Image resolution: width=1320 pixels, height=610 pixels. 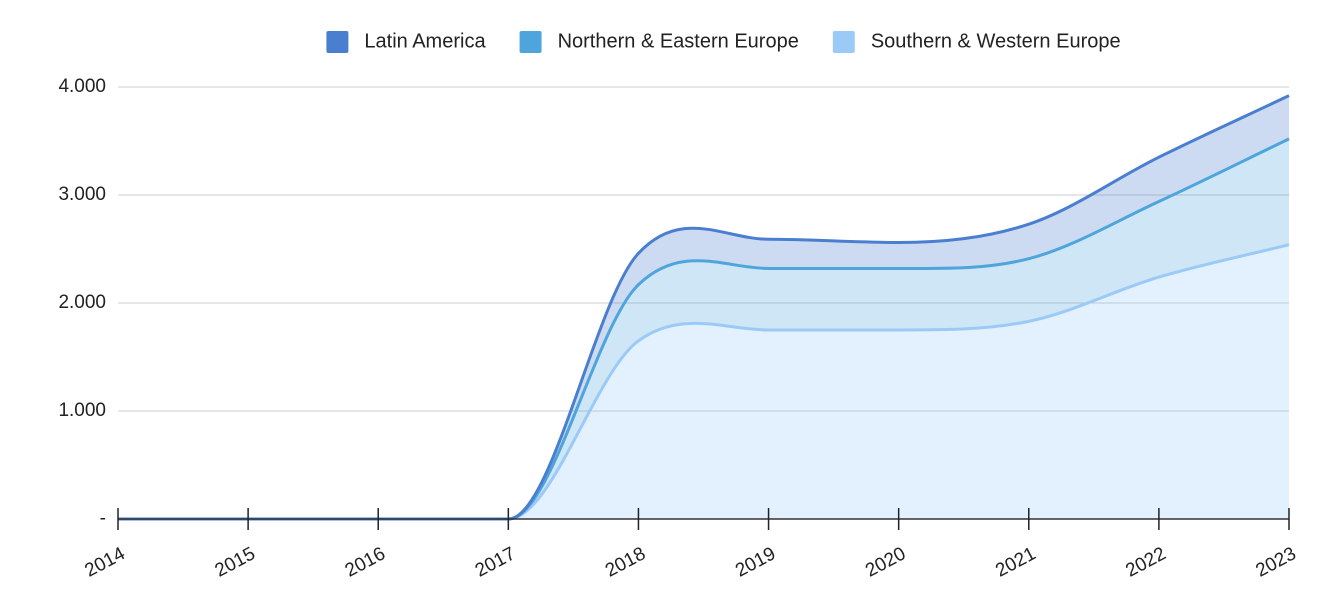 What do you see at coordinates (755, 562) in the screenshot?
I see `x-tick-label: 2019` at bounding box center [755, 562].